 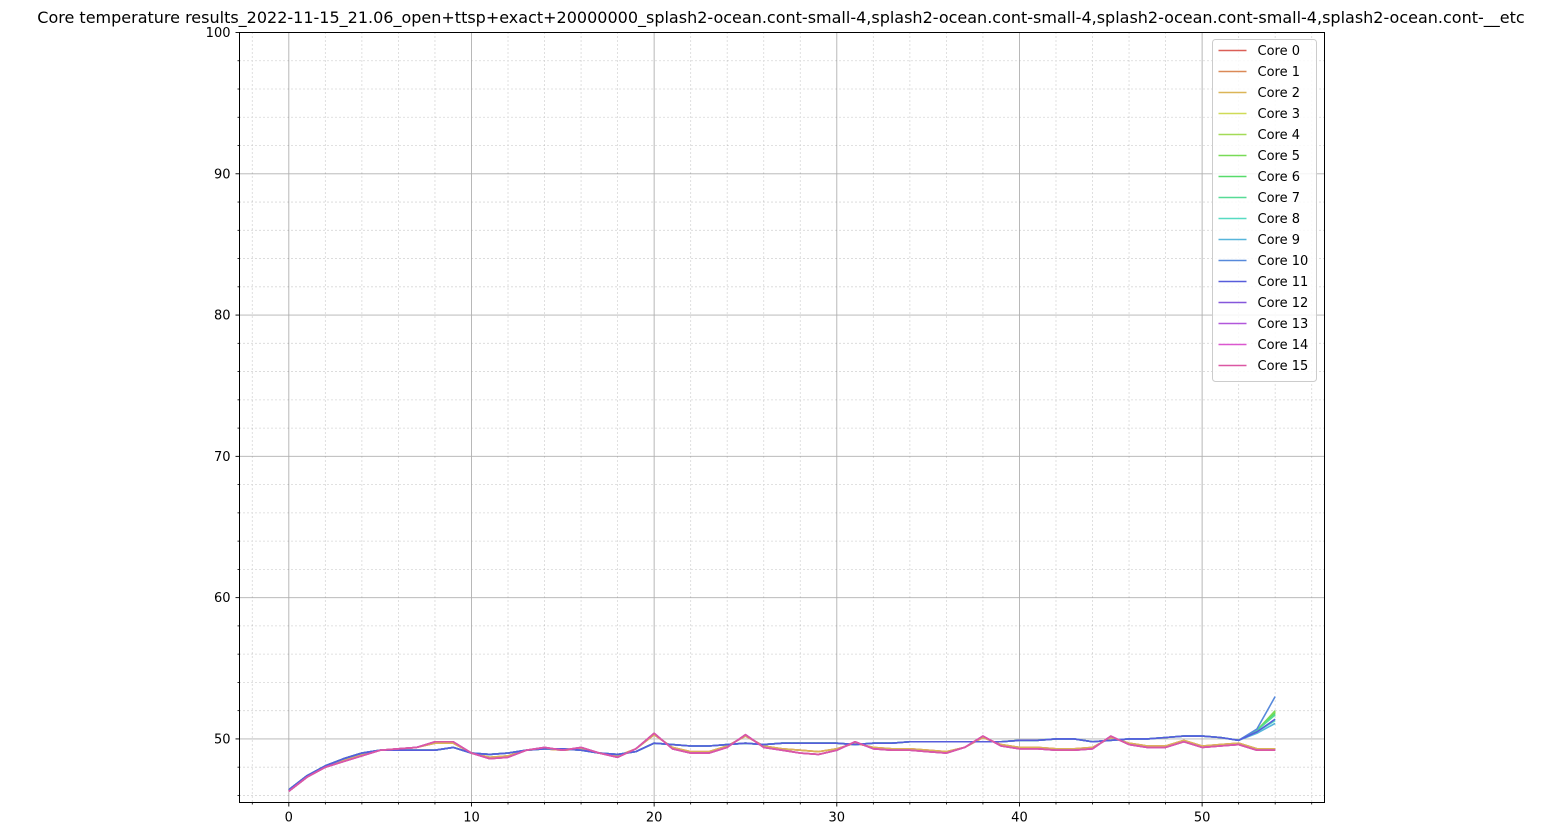 I want to click on y-tick-label: 90, so click(x=222, y=174).